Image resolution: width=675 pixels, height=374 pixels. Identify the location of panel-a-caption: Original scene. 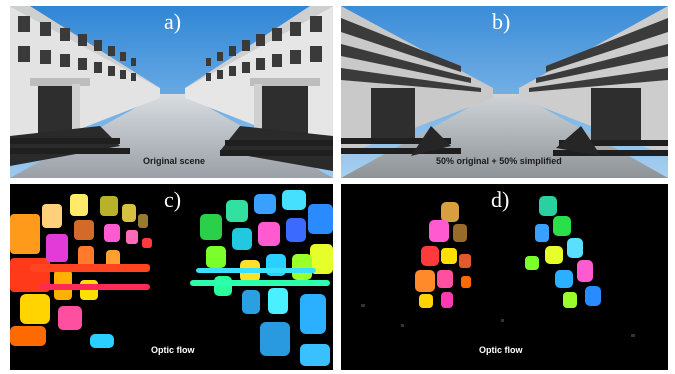
(174, 161).